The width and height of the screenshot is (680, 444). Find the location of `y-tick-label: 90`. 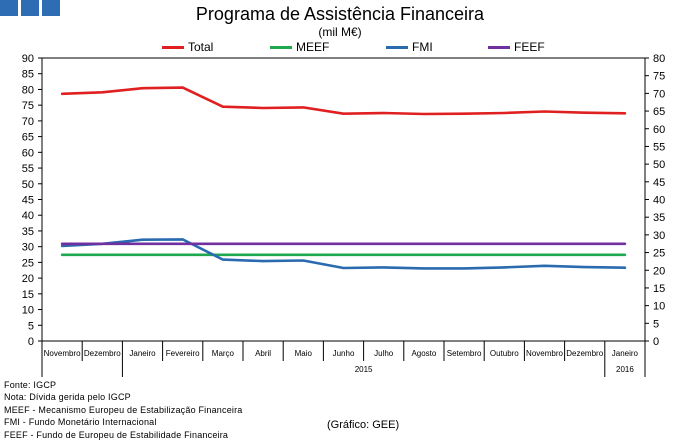

y-tick-label: 90 is located at coordinates (28, 59).